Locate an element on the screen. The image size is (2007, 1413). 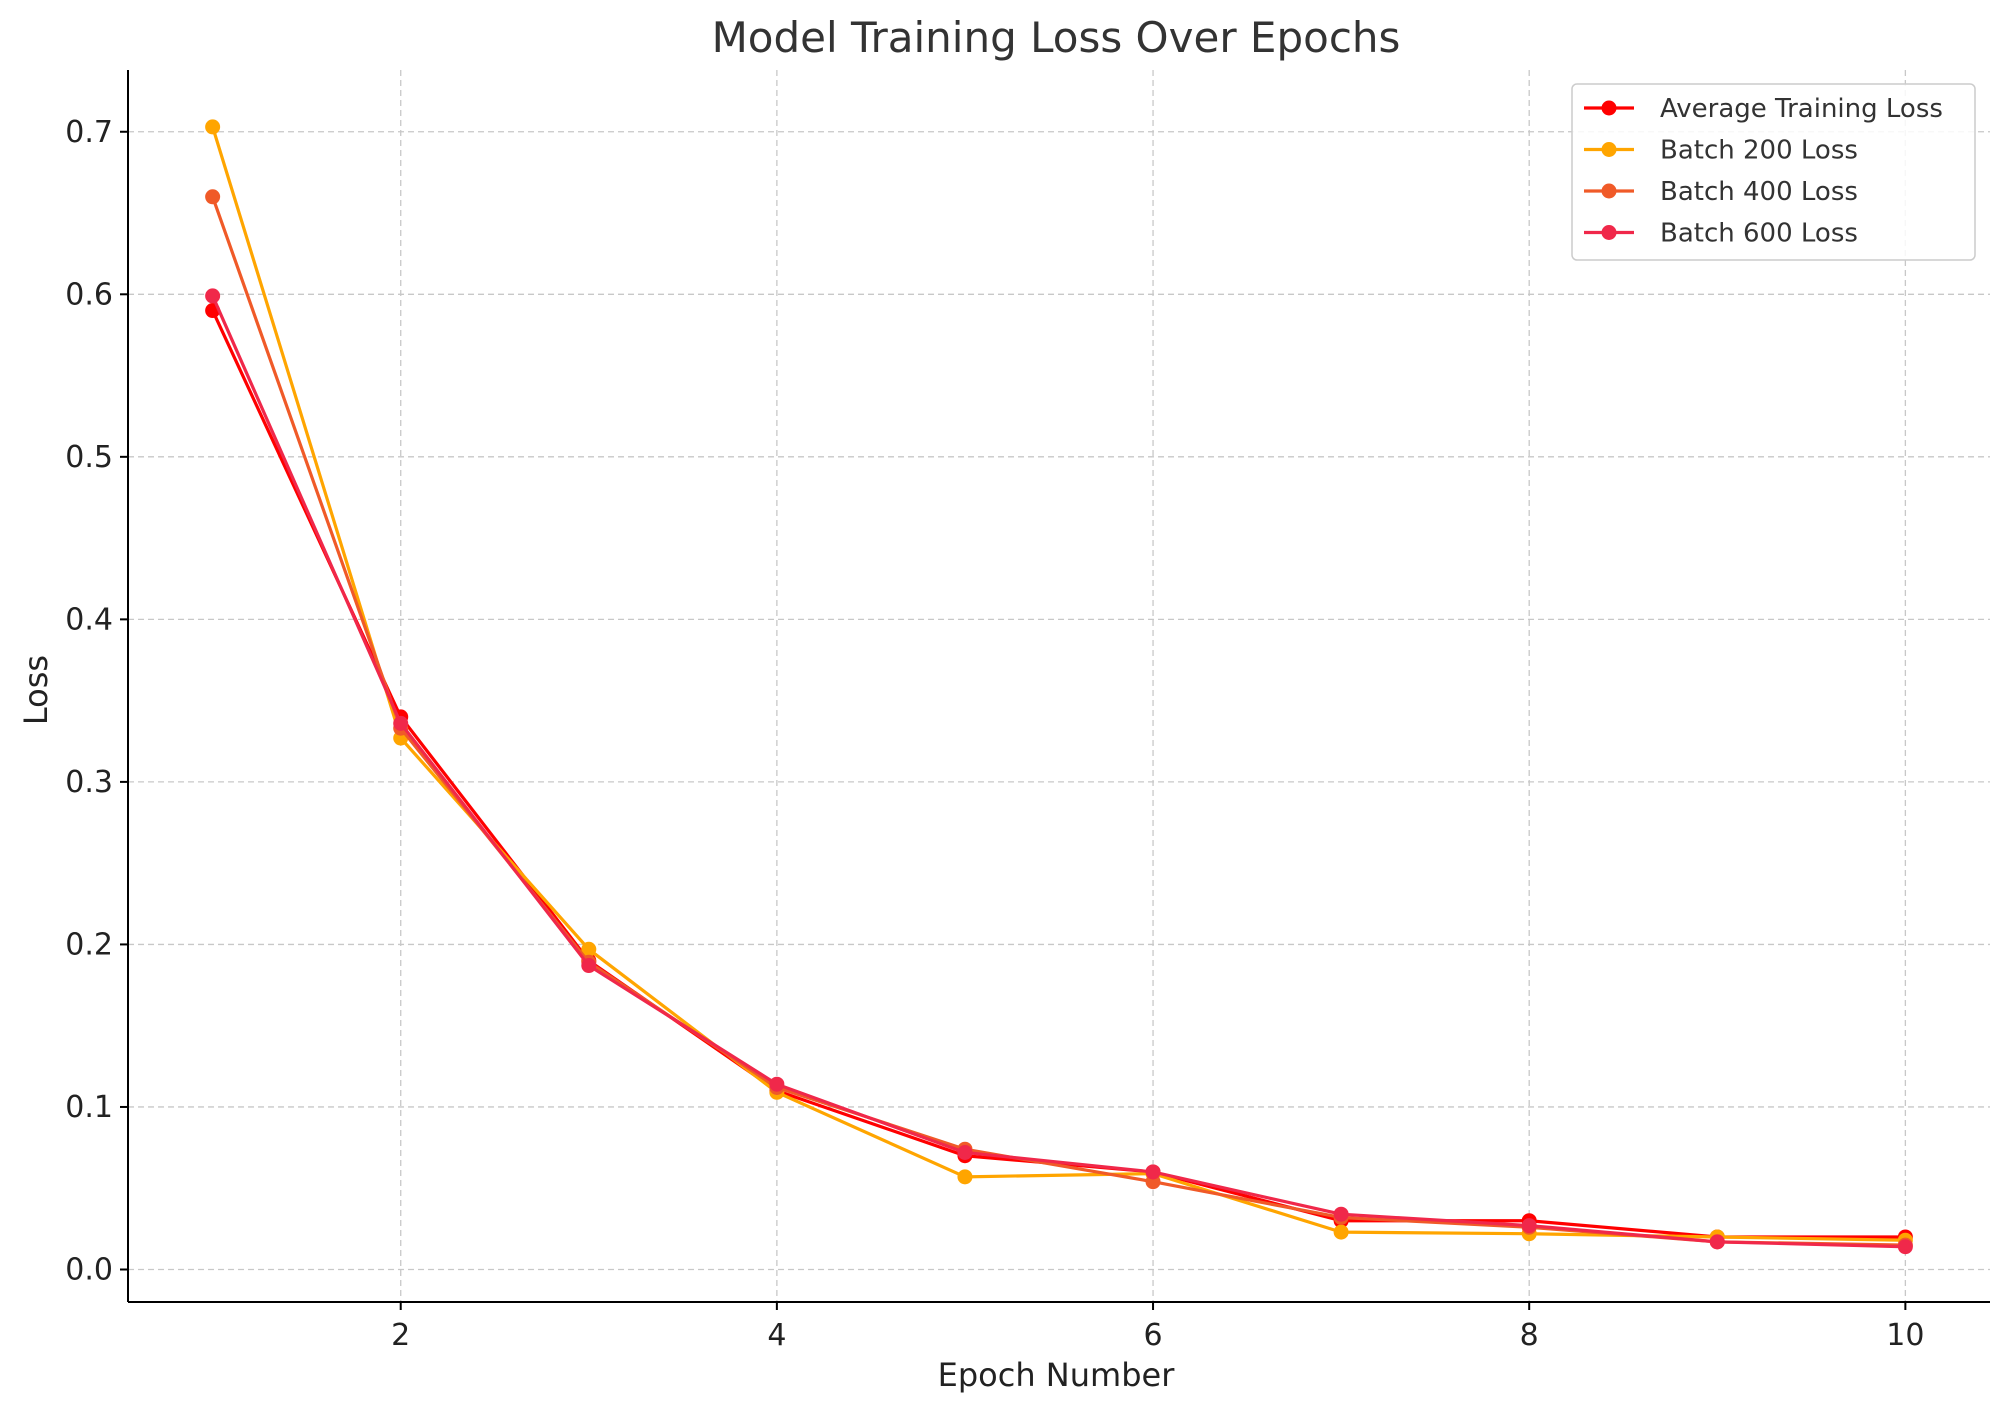
legend-item: Batch 400 Loss is located at coordinates (1721, 192).